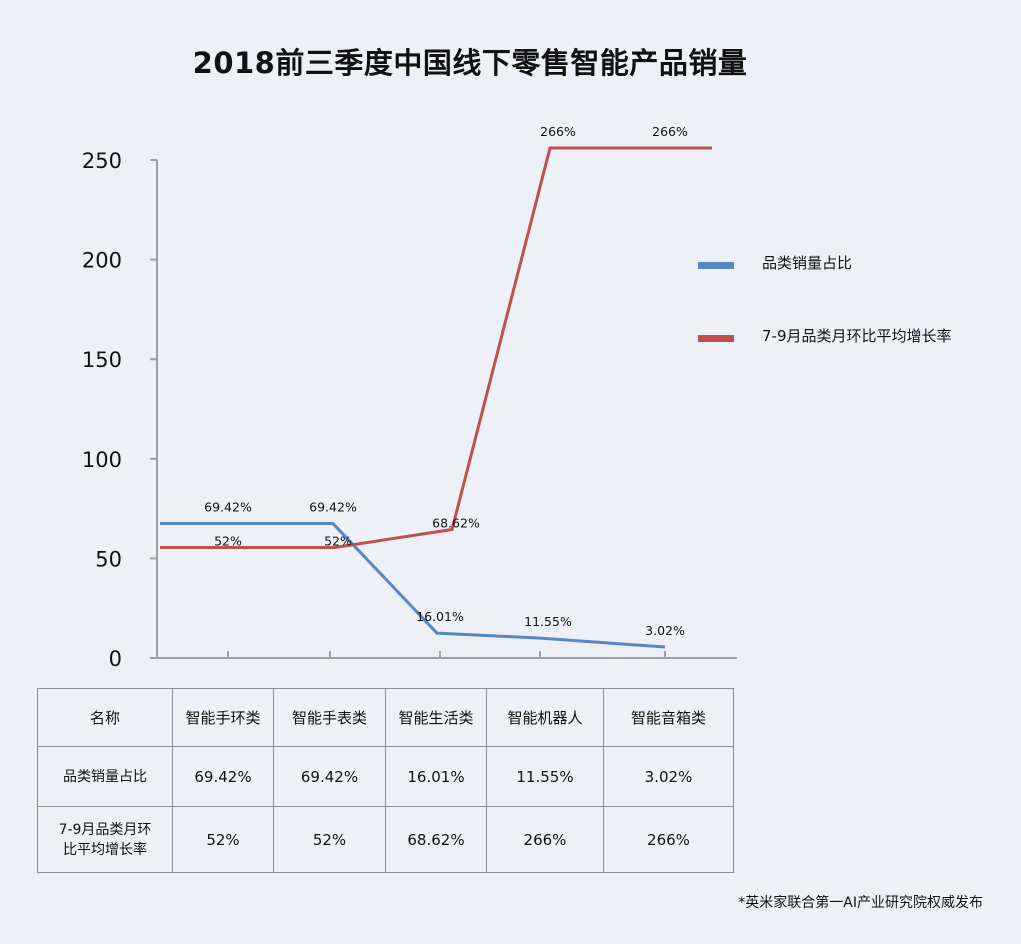 This screenshot has height=944, width=1021. Describe the element at coordinates (470, 63) in the screenshot. I see `chart-title: 2018前三季度中国线下零售智能产品销量` at that location.